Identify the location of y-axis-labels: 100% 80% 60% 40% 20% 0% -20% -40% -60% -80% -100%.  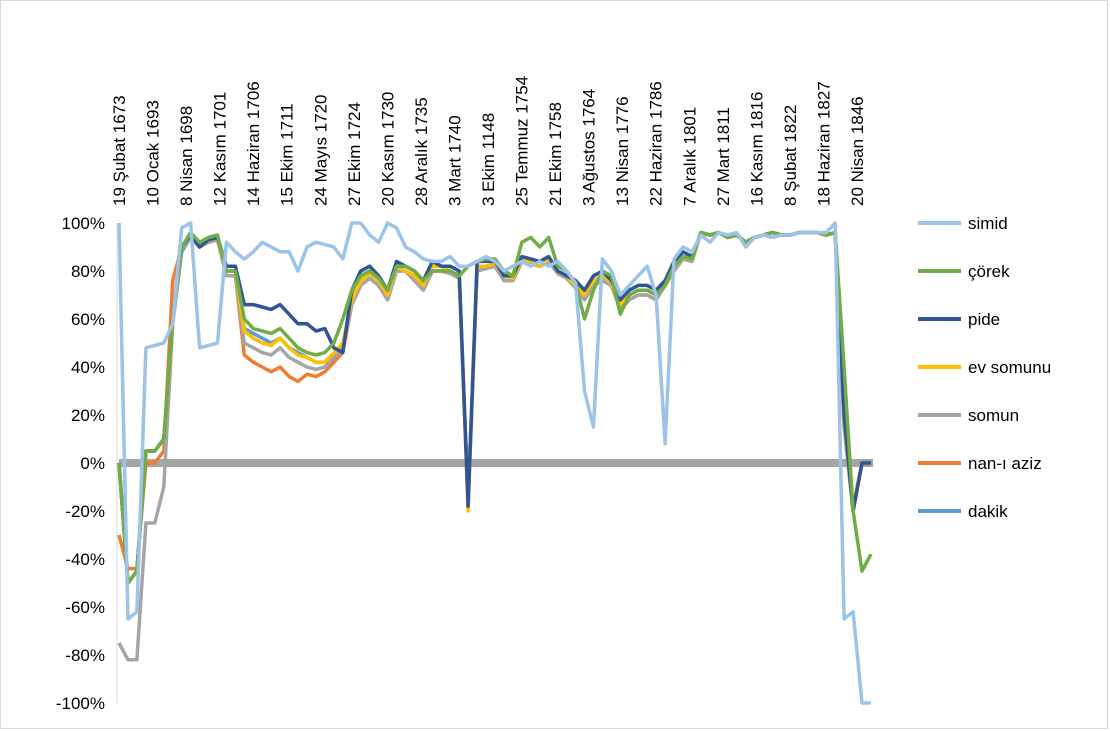
(80, 463).